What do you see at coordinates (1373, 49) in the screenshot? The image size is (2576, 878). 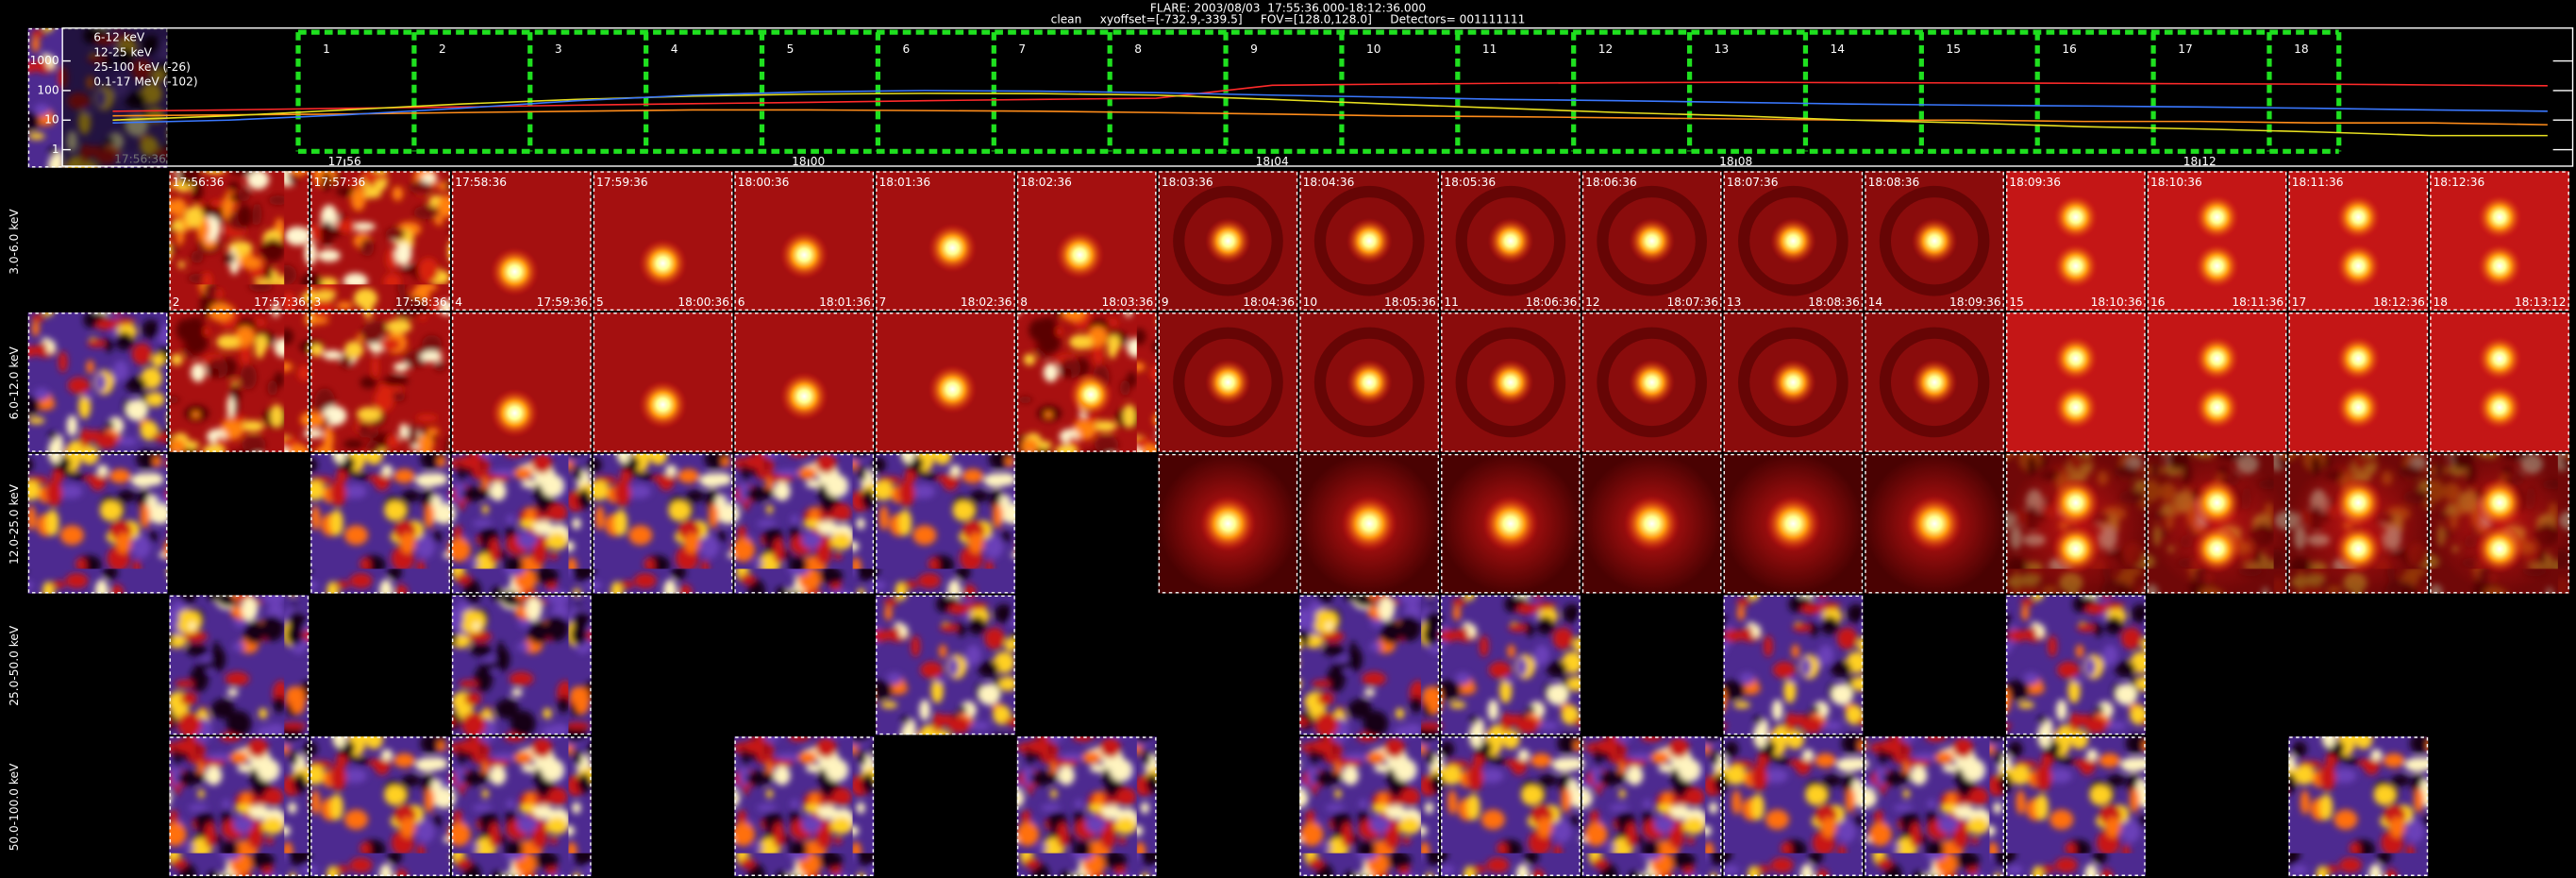 I see `interval-label: 10` at bounding box center [1373, 49].